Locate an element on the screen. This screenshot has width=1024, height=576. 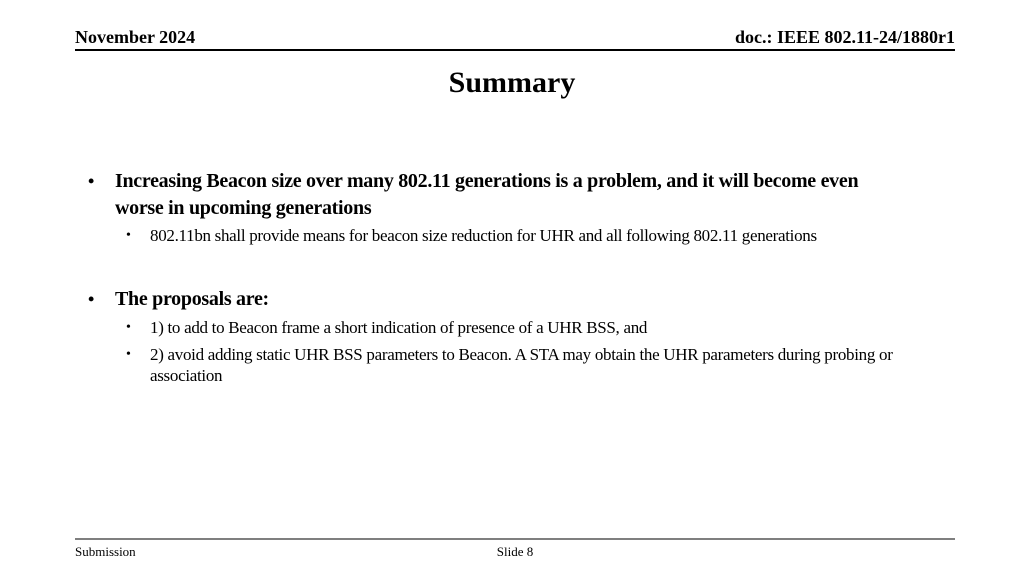
footer-submission-label: Submission is located at coordinates (105, 551).